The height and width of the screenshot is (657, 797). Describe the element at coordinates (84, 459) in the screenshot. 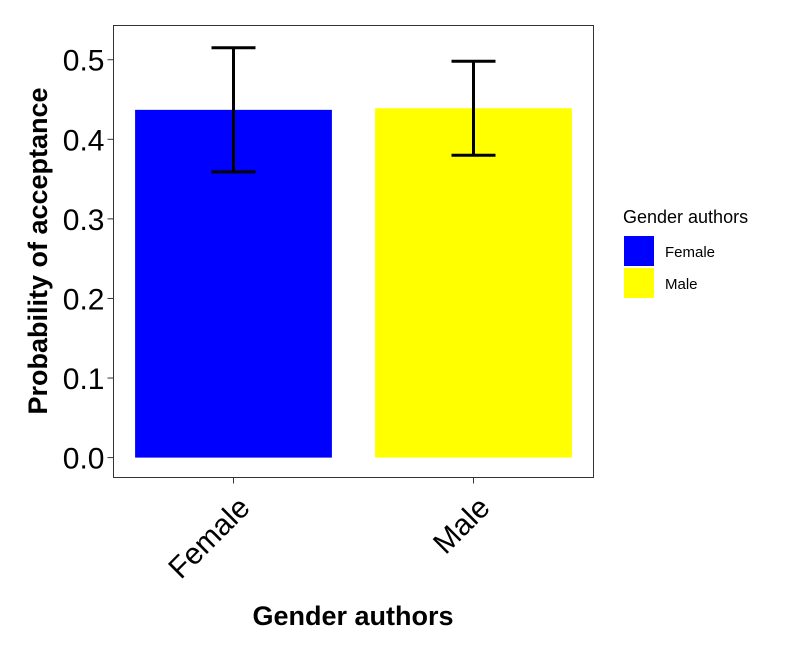

I see `y-tick-label: 0.0` at that location.